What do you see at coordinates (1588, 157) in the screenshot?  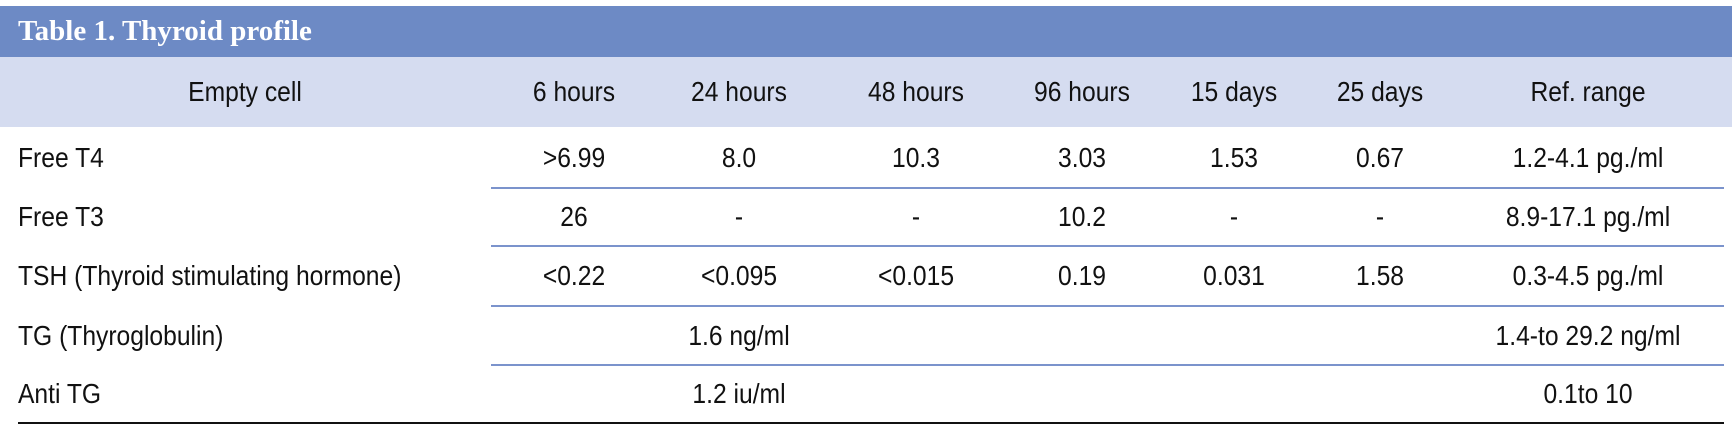 I see `ref-range: 1.2-4.1 pg./ml` at bounding box center [1588, 157].